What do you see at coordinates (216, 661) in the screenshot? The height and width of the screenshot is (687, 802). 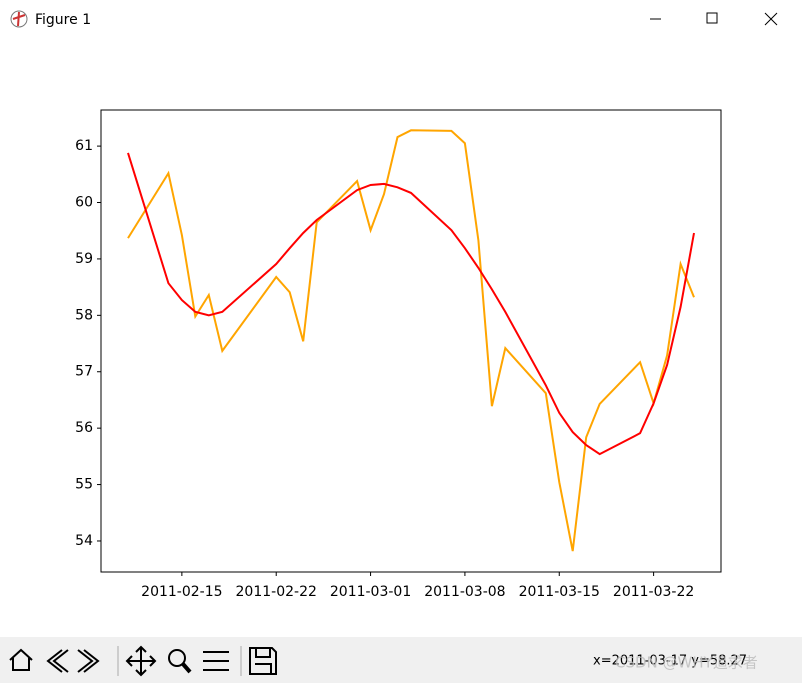 I see `configure-button` at bounding box center [216, 661].